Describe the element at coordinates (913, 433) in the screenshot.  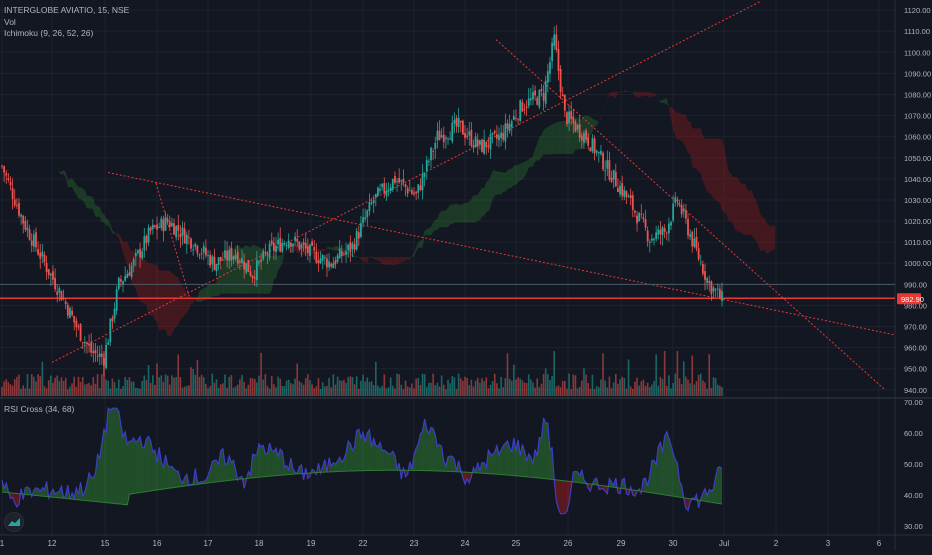
I see `rsi-tick-label: 60.00` at that location.